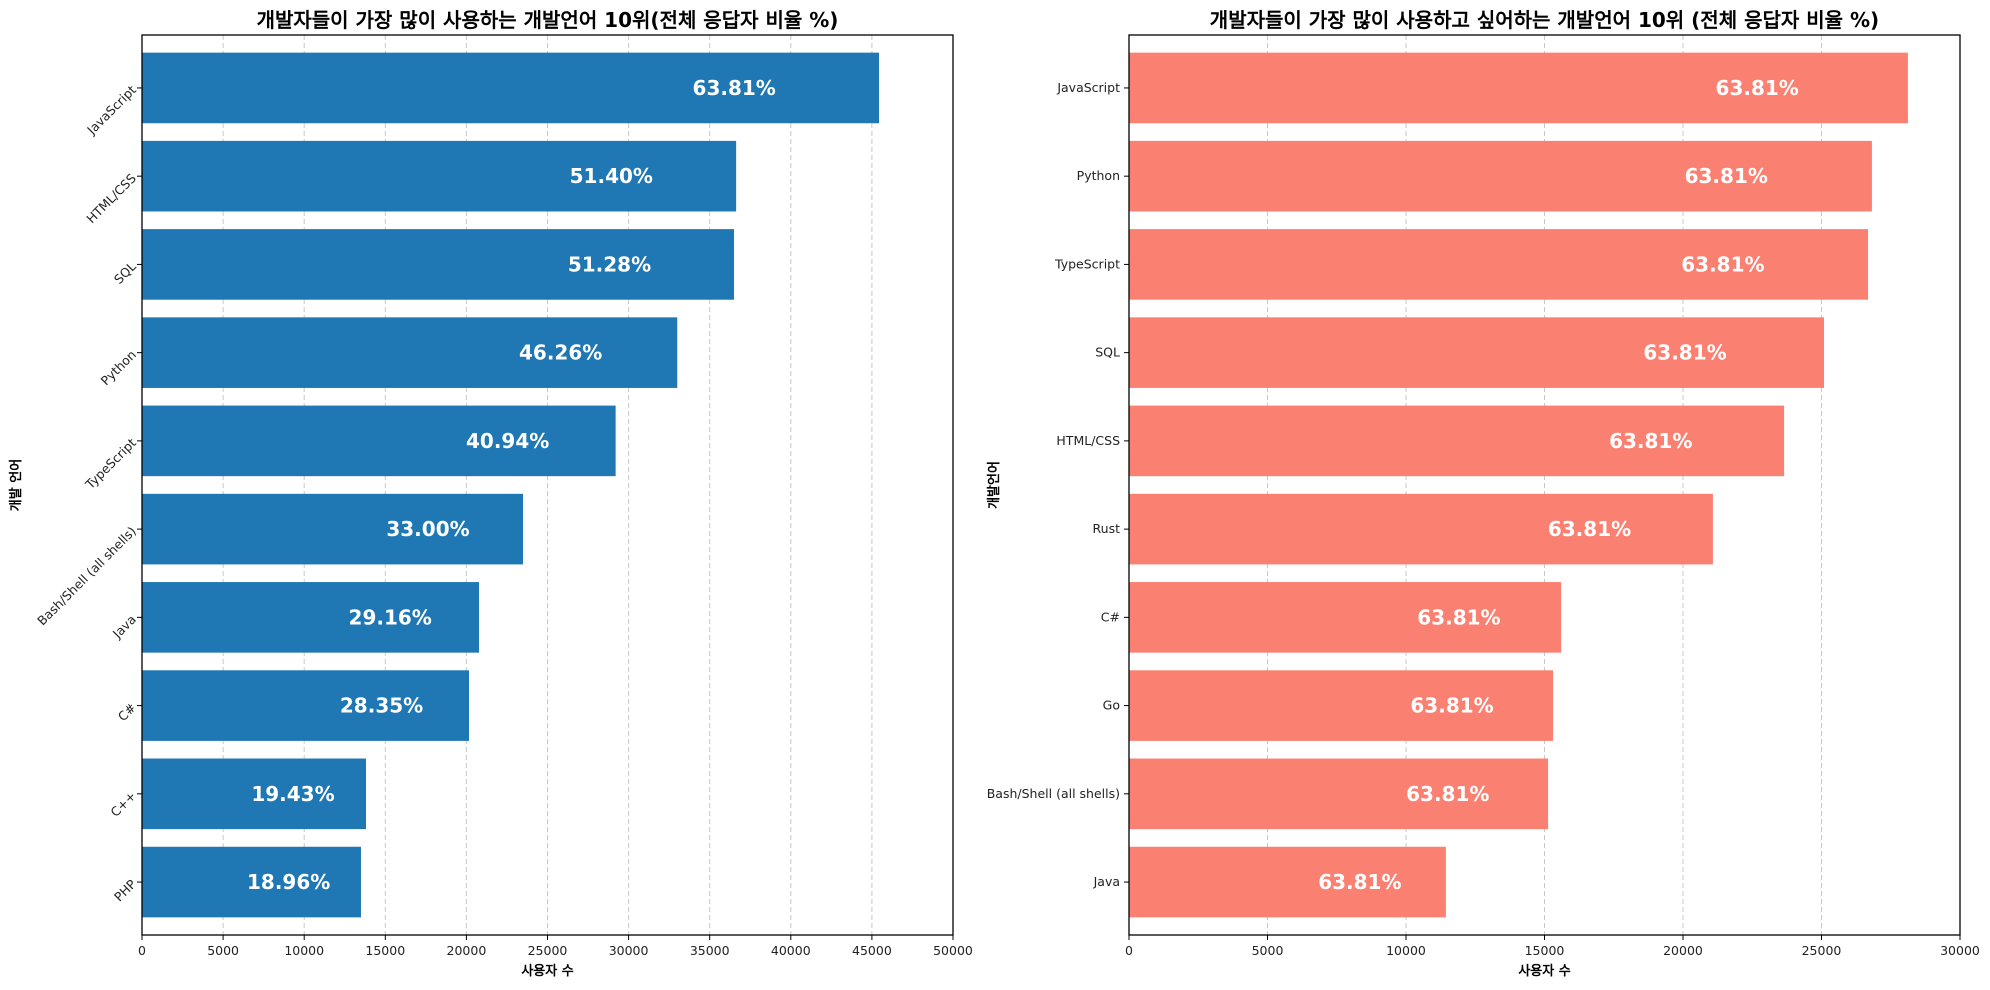  Describe the element at coordinates (288, 882) in the screenshot. I see `bar-value-label: 18.96%` at that location.